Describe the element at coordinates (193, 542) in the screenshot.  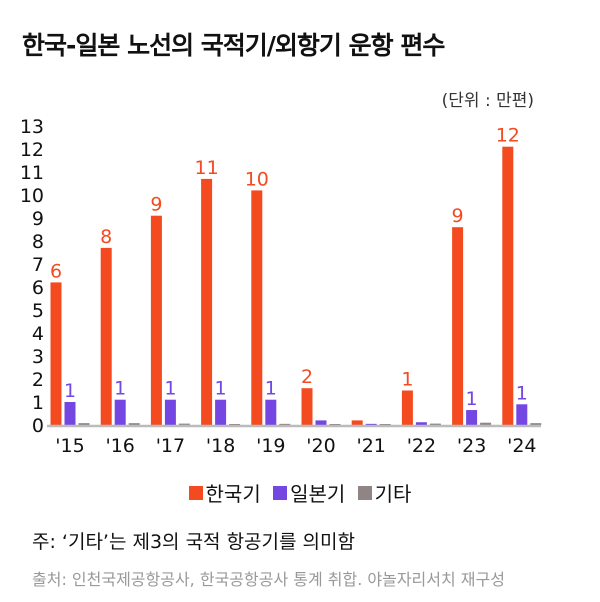
I see `footnote: 주: ‘기타’는 제3의 국적 항공기를 의미함` at that location.